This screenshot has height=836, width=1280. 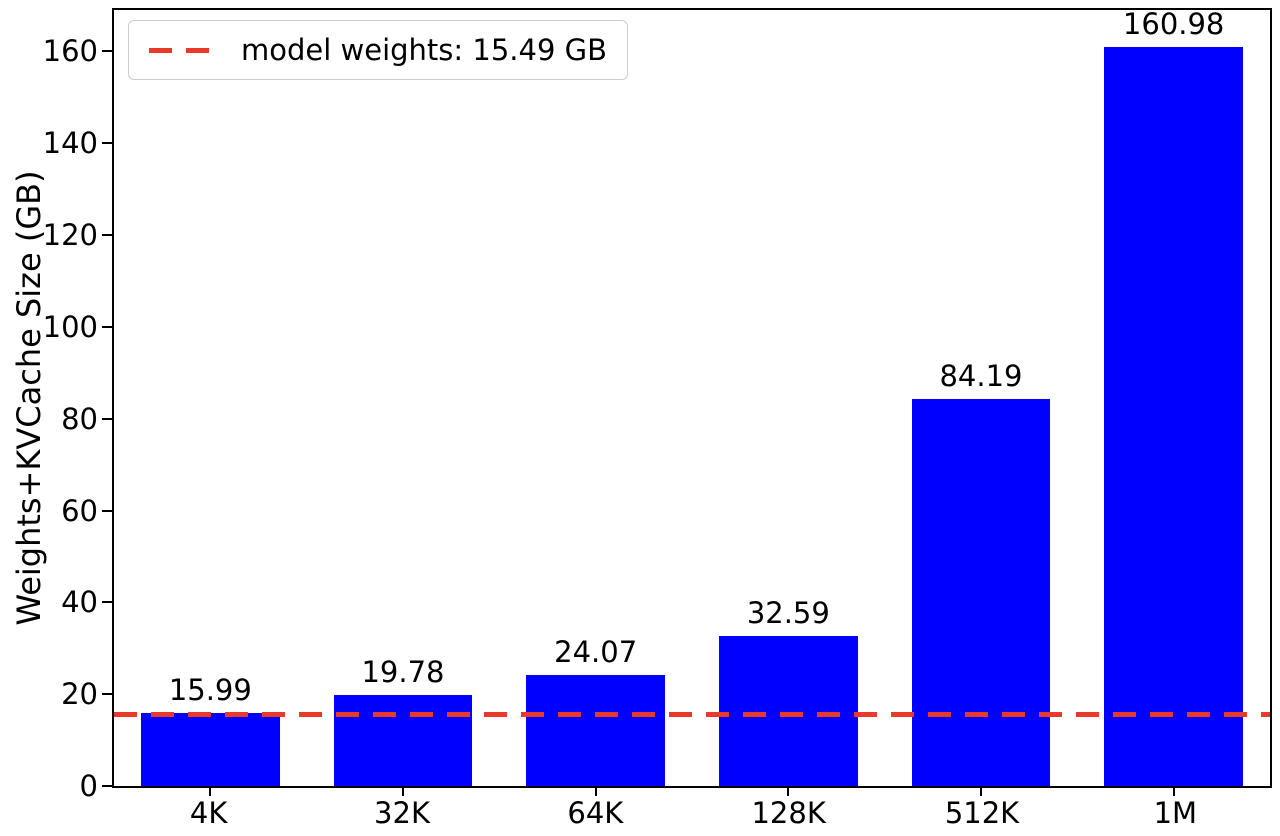 I want to click on x-tick-label: 64K, so click(x=595, y=813).